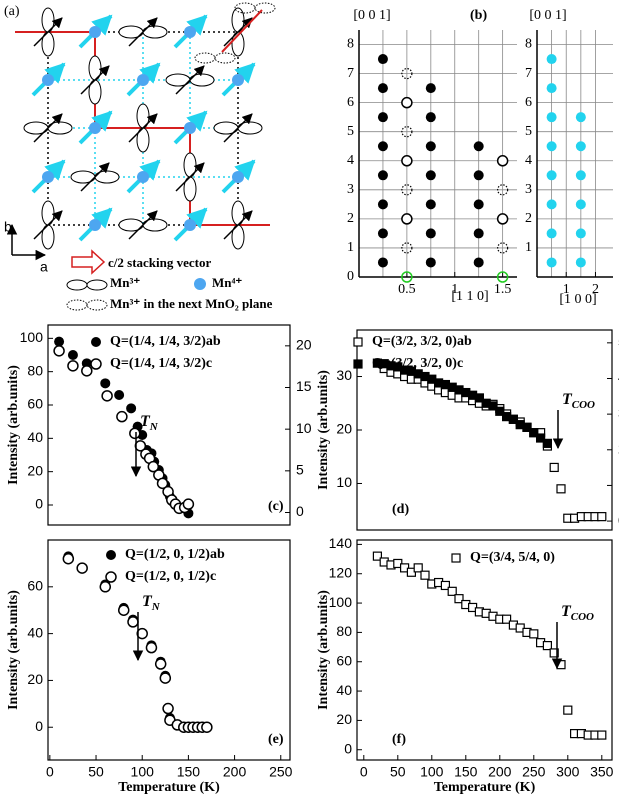 This screenshot has width=619, height=800. Describe the element at coordinates (227, 282) in the screenshot. I see `legend-text: Mn⁴⁺` at that location.